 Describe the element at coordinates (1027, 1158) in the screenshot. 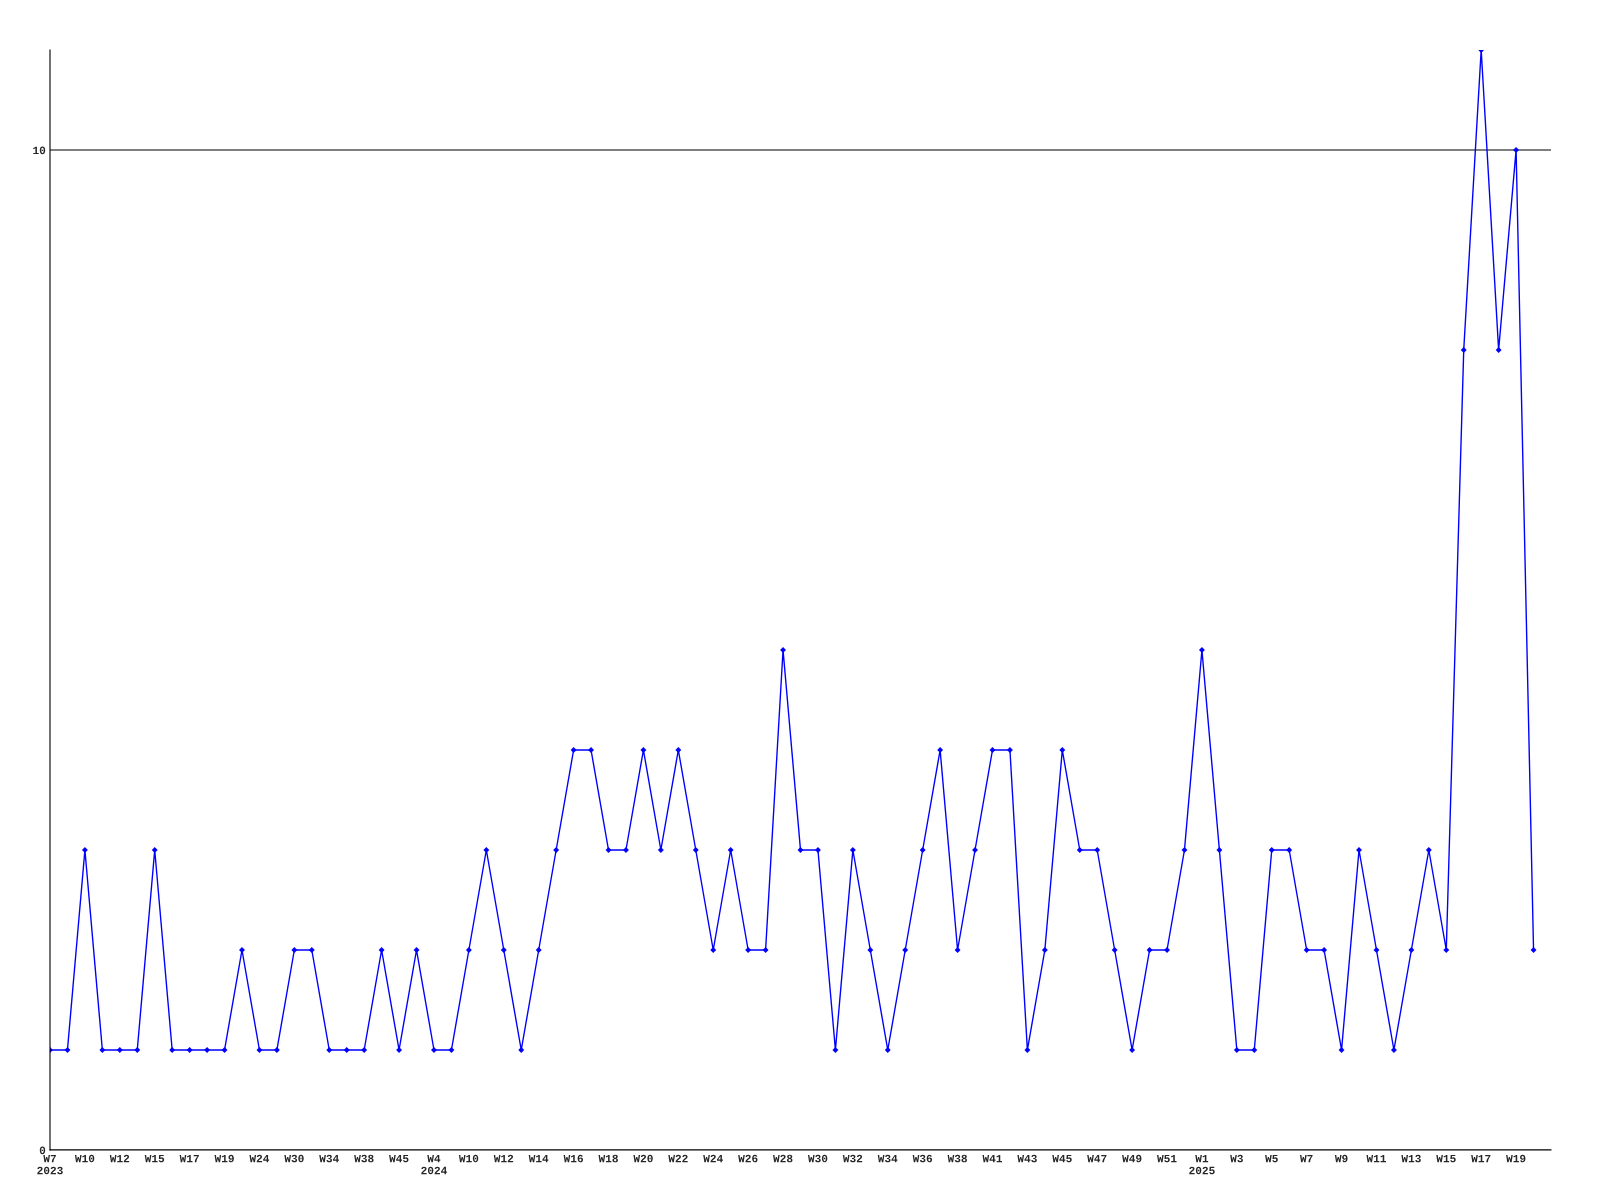

I see `x-tick-label: W43` at that location.